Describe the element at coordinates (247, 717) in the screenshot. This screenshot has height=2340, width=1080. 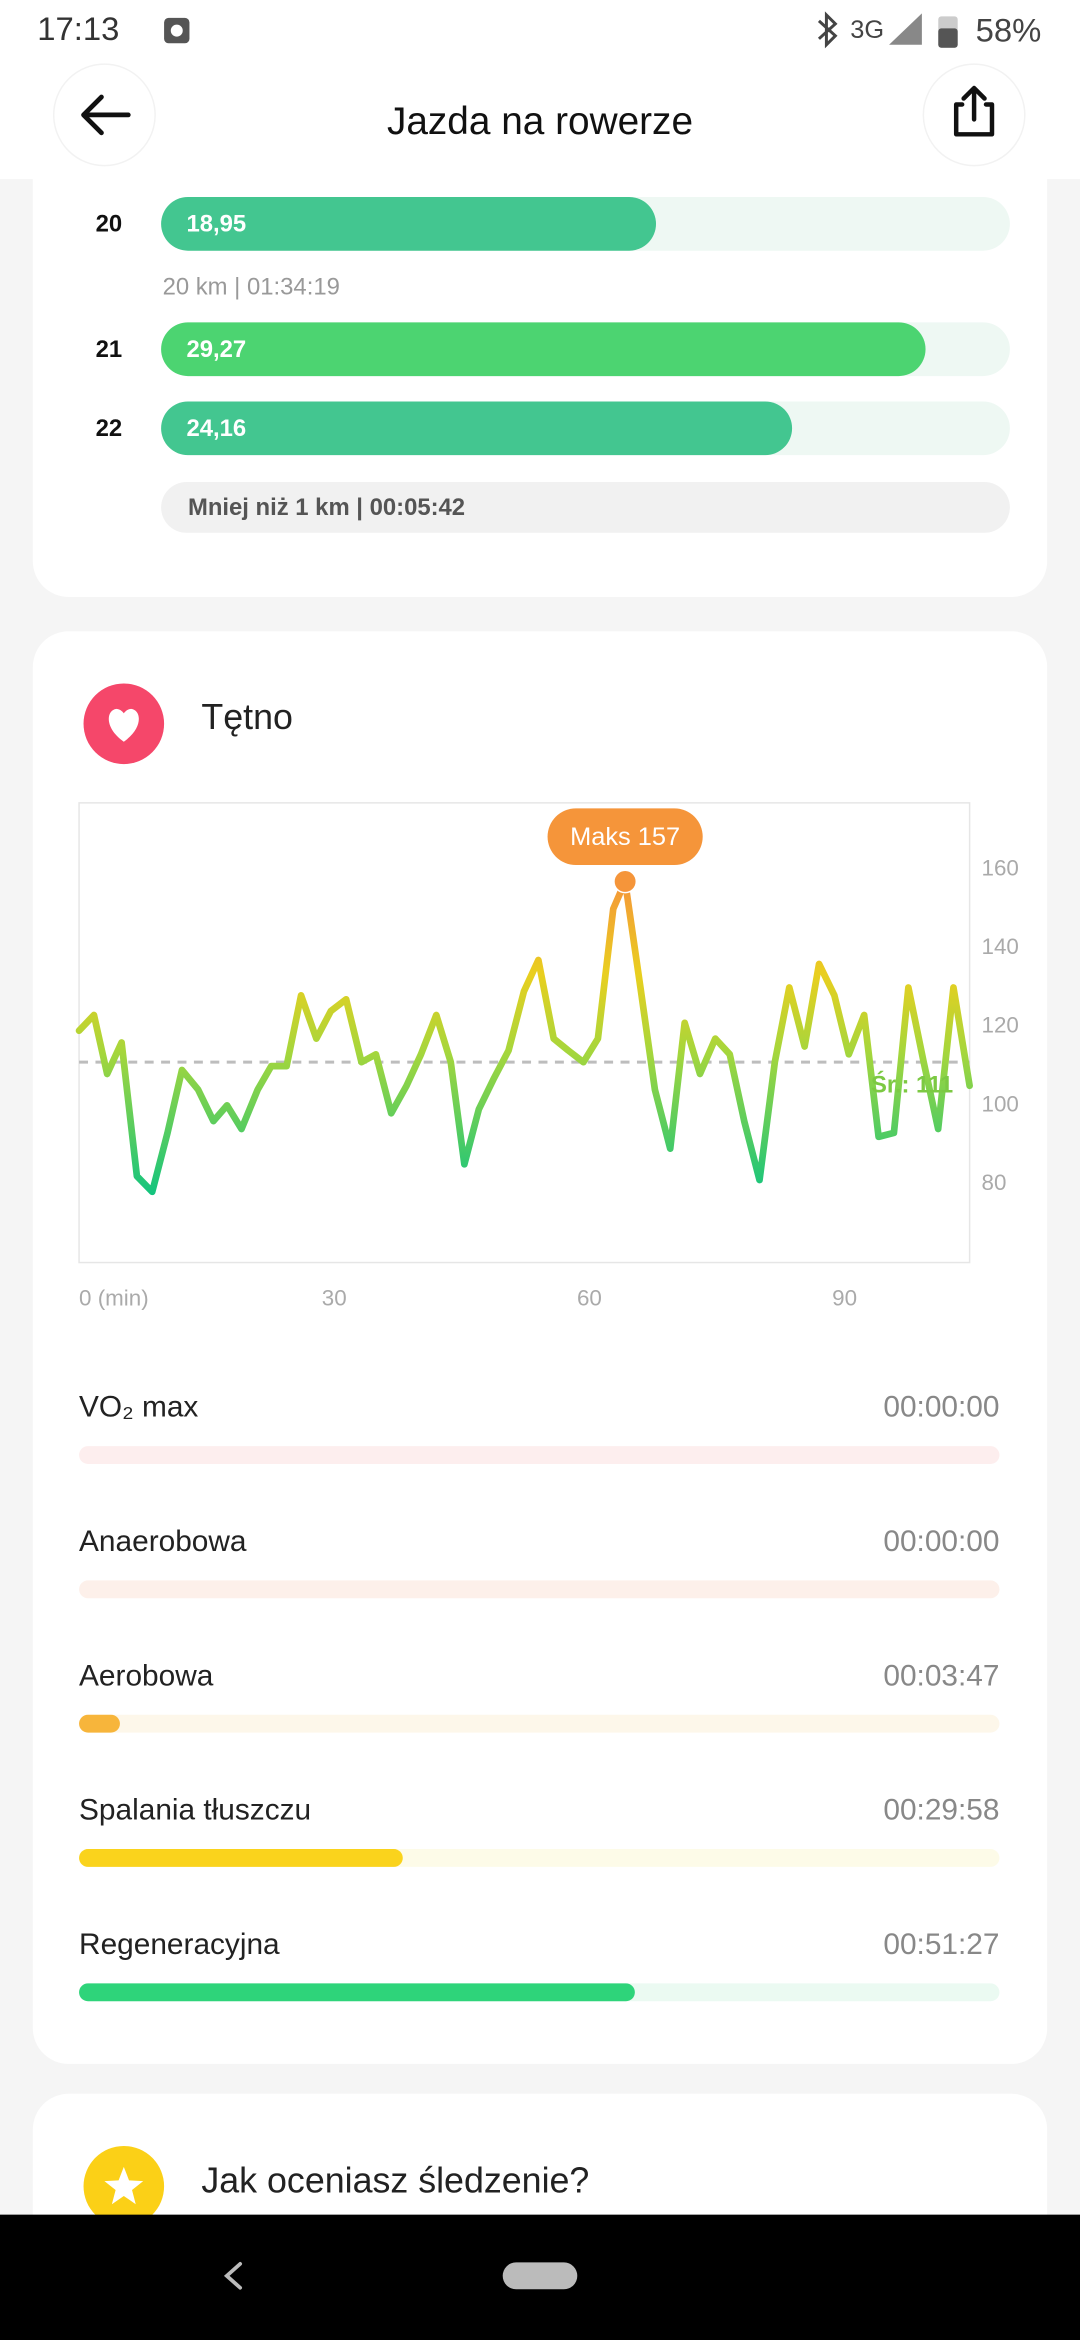
I see `heart-title: Tętno` at that location.